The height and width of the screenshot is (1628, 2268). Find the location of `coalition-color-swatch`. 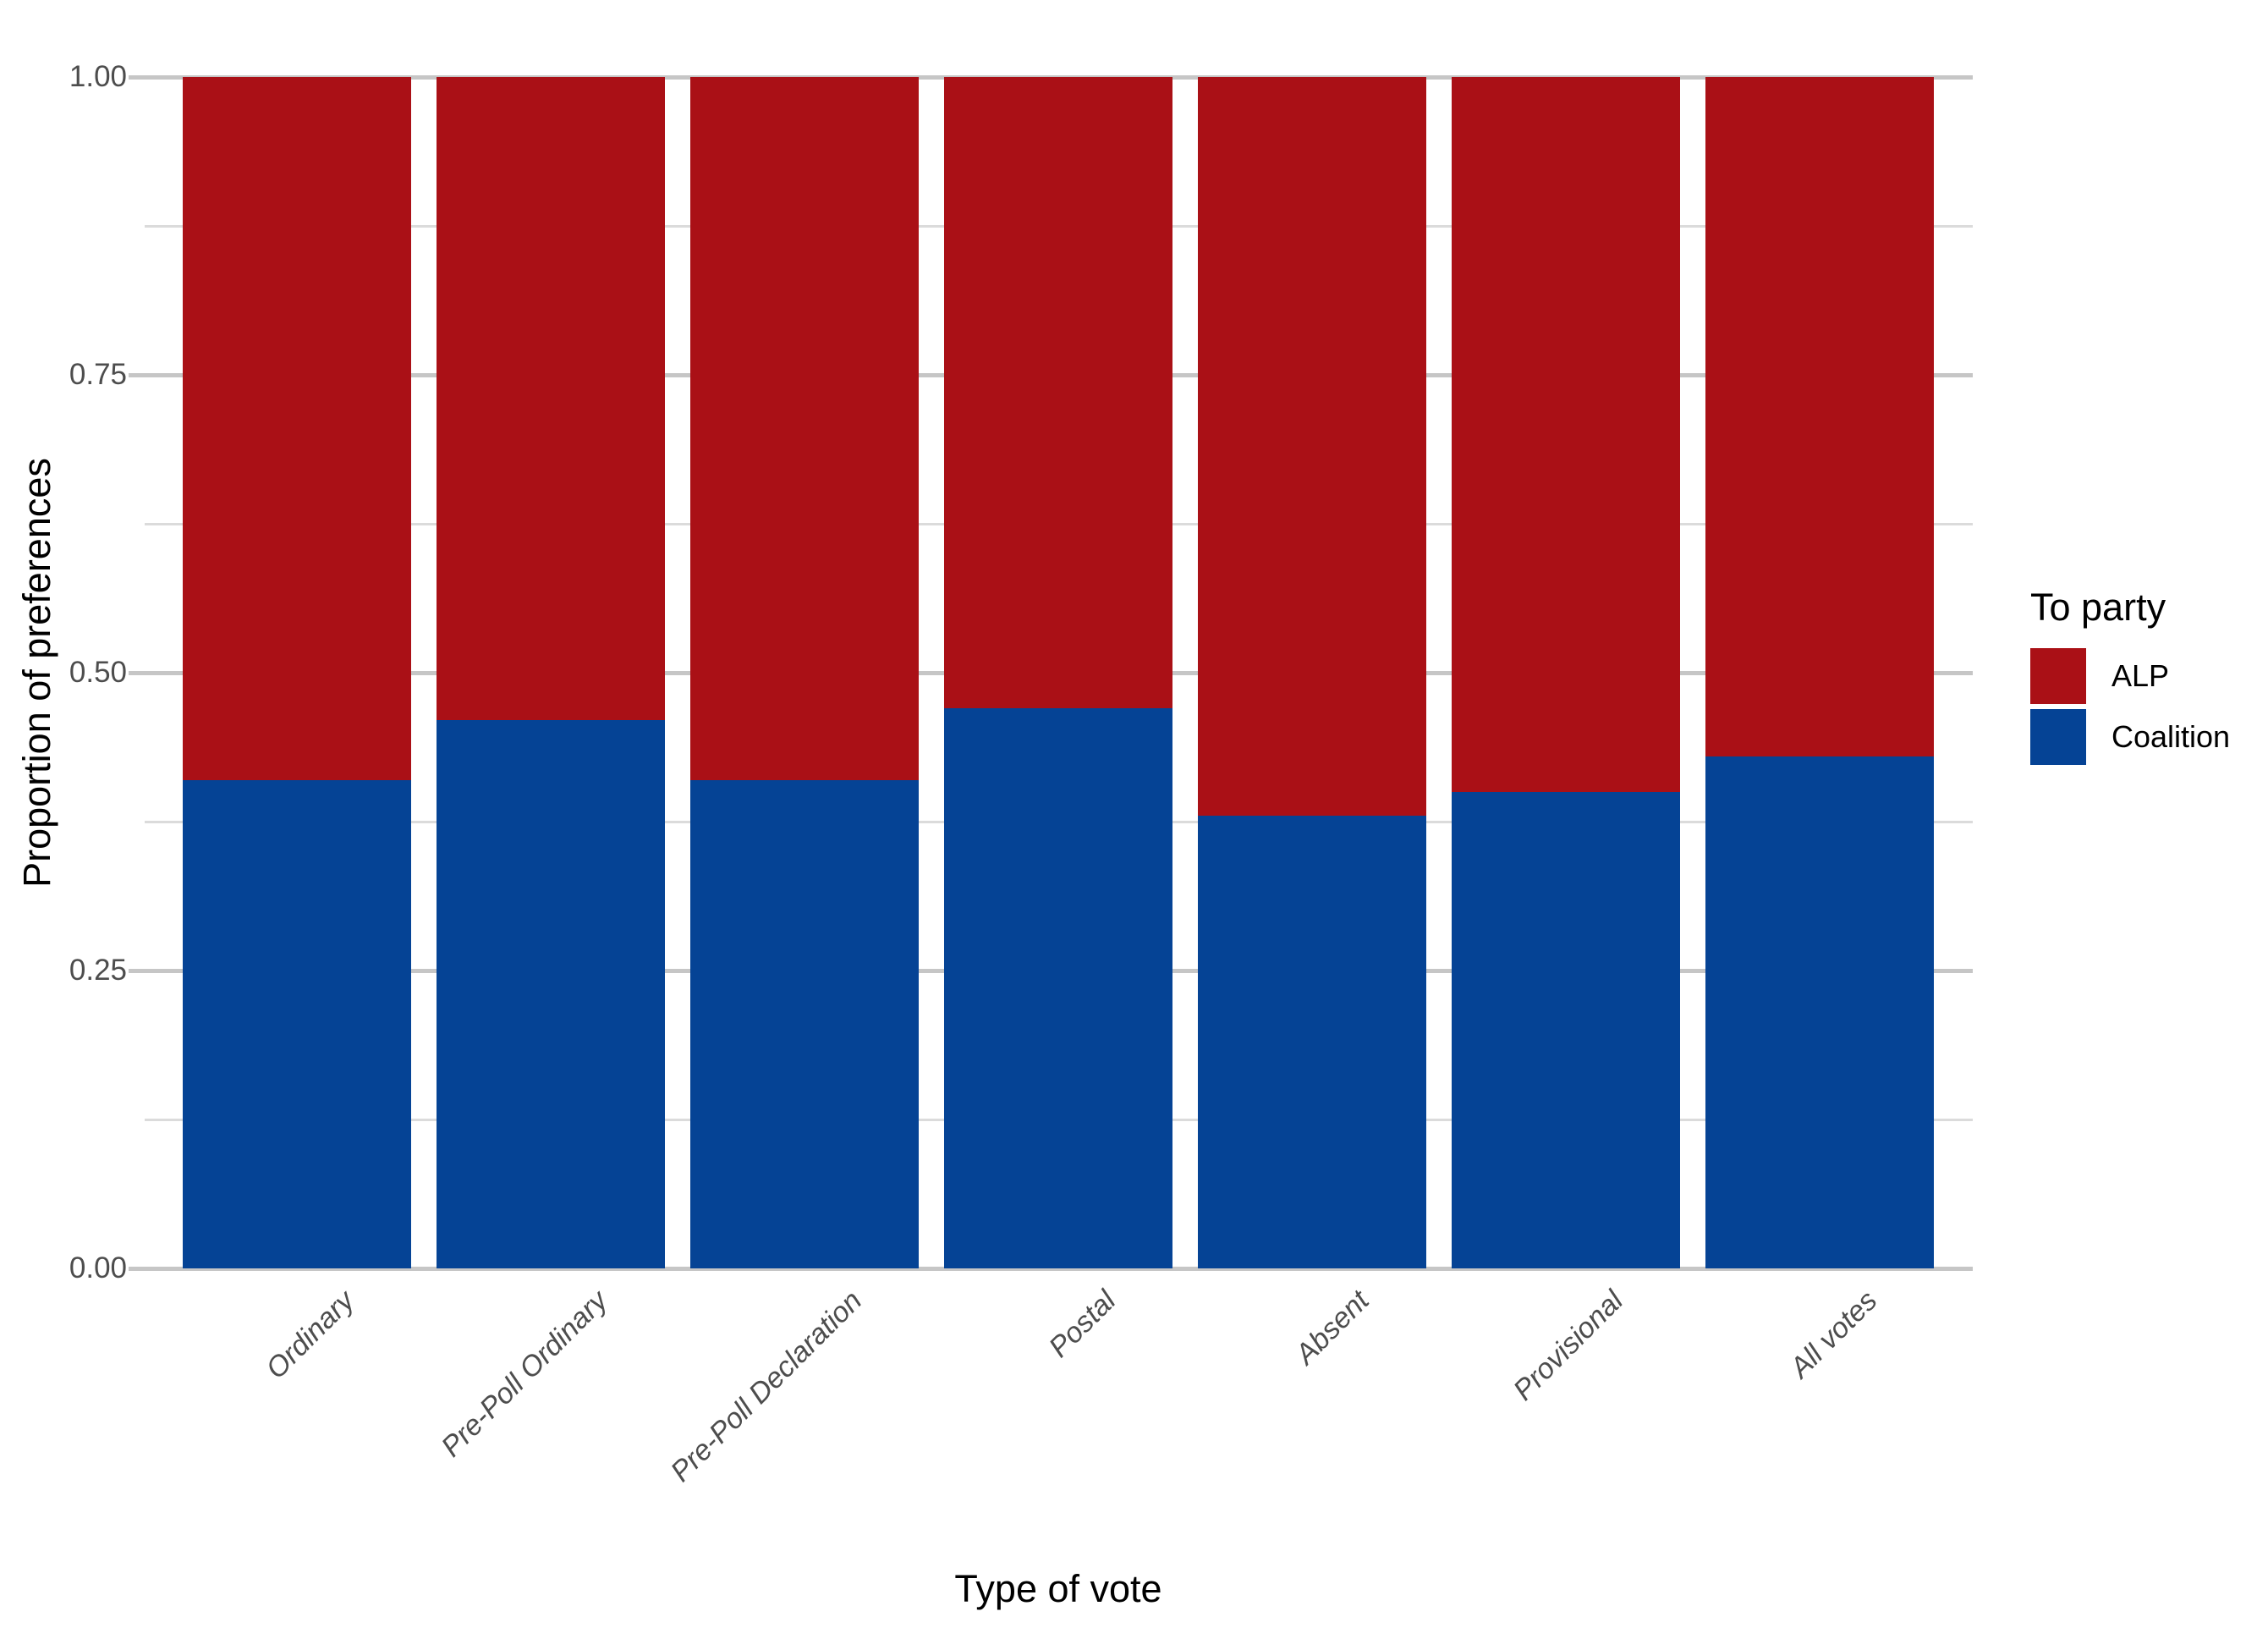

coalition-color-swatch is located at coordinates (2058, 737).